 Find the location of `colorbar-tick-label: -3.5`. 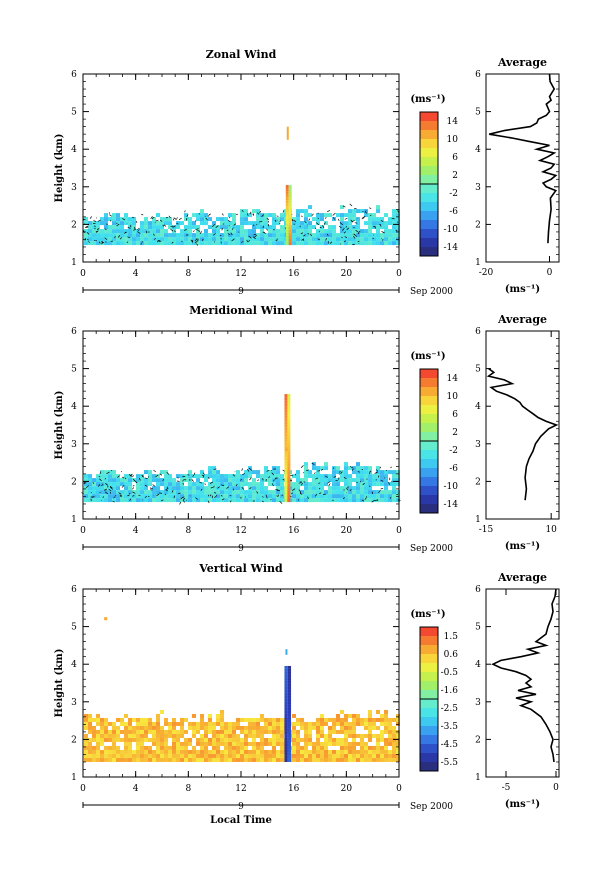

colorbar-tick-label: -3.5 is located at coordinates (450, 727).